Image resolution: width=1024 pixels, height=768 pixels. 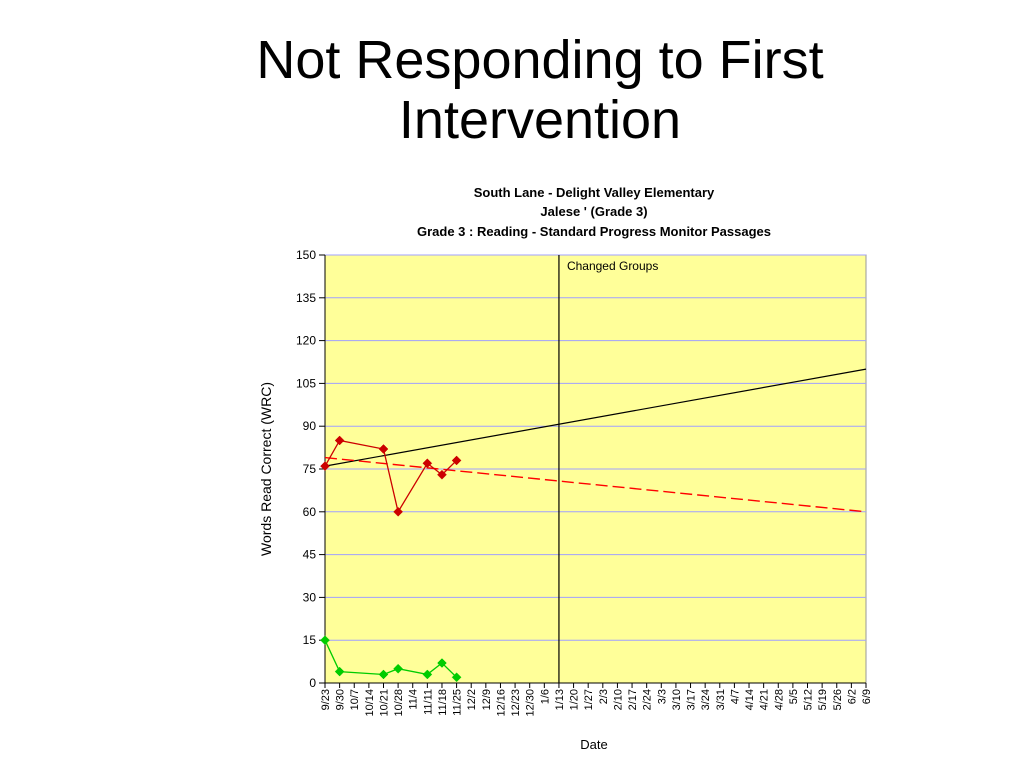 I want to click on x-tick-label: 1/20, so click(x=575, y=699).